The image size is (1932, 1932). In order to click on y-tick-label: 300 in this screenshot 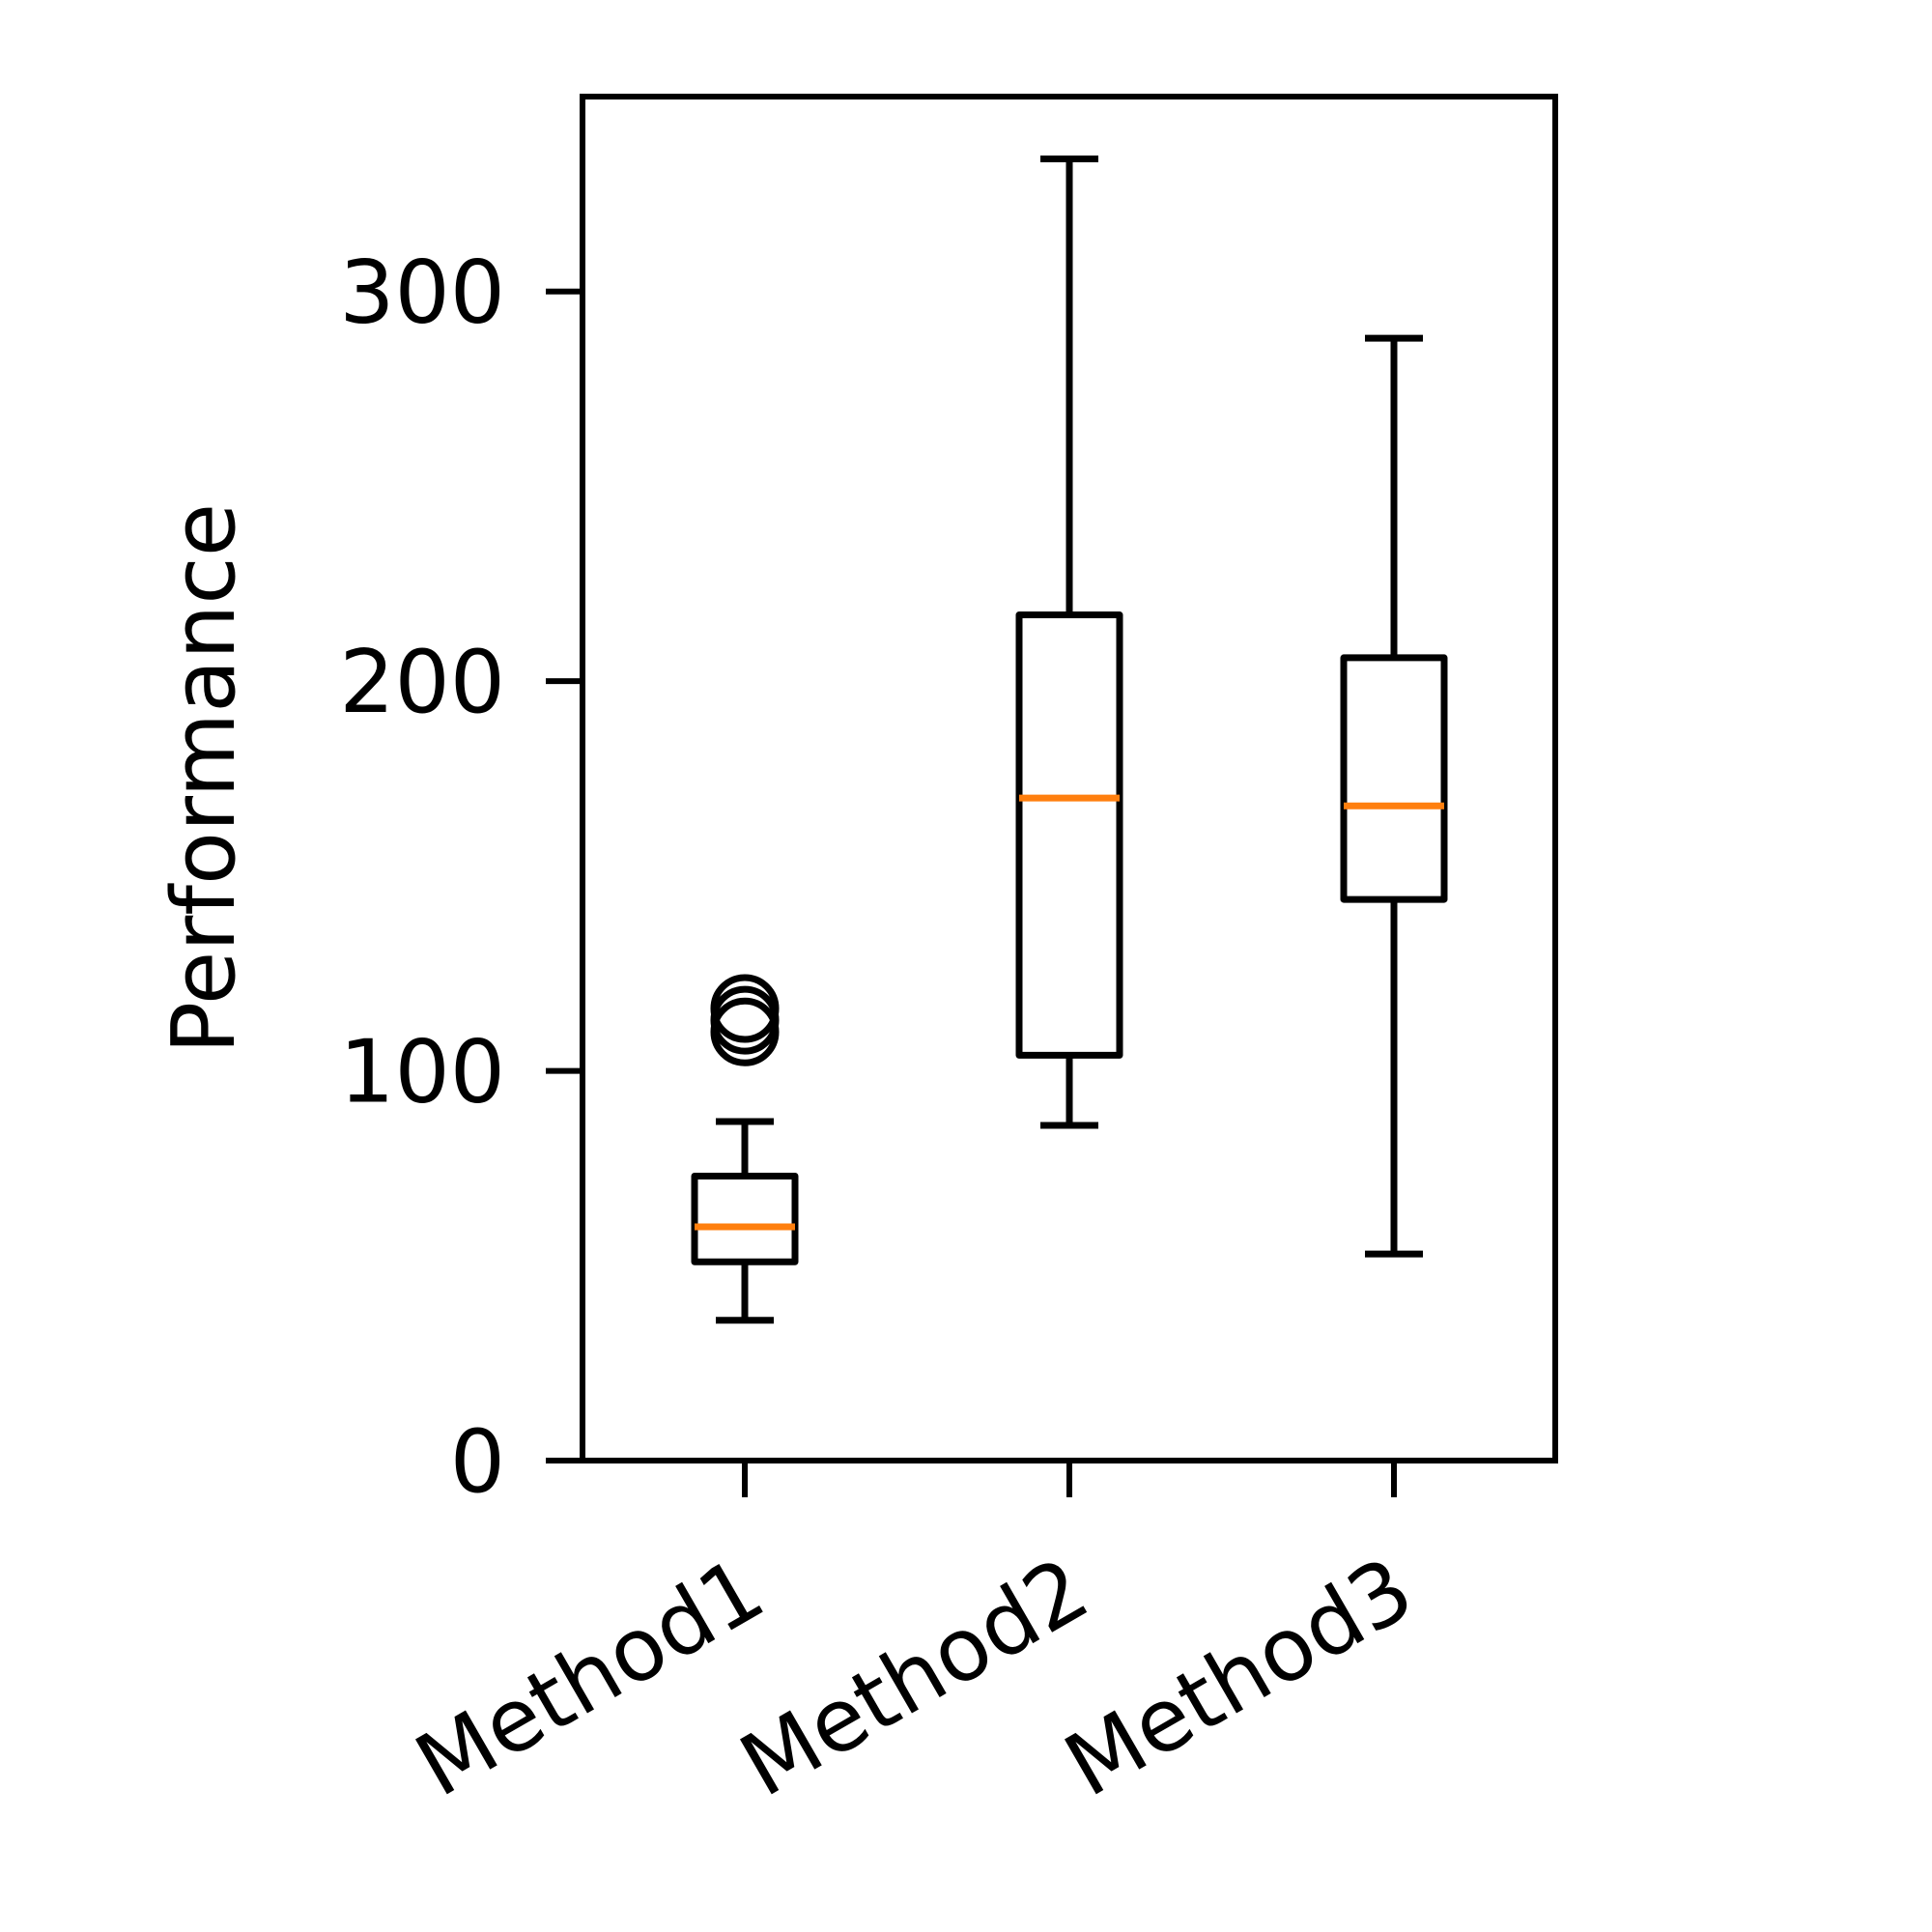, I will do `click(422, 293)`.